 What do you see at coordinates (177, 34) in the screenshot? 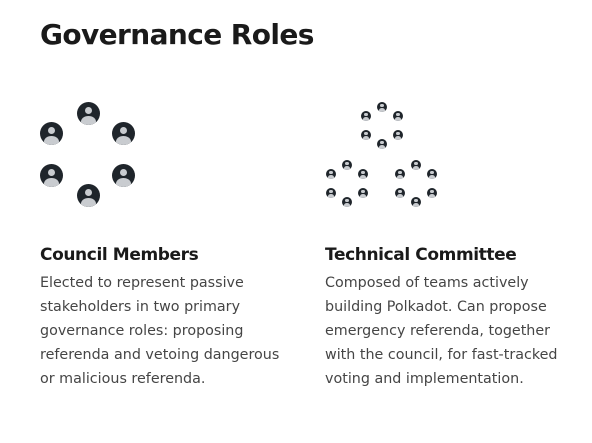
I see `page-title: Governance Roles` at bounding box center [177, 34].